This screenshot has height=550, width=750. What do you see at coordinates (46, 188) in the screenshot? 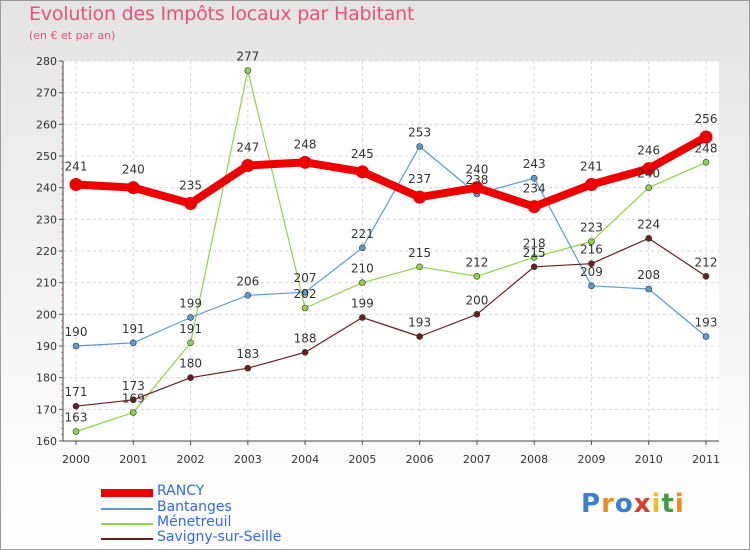
I see `y-tick-label: 240` at bounding box center [46, 188].